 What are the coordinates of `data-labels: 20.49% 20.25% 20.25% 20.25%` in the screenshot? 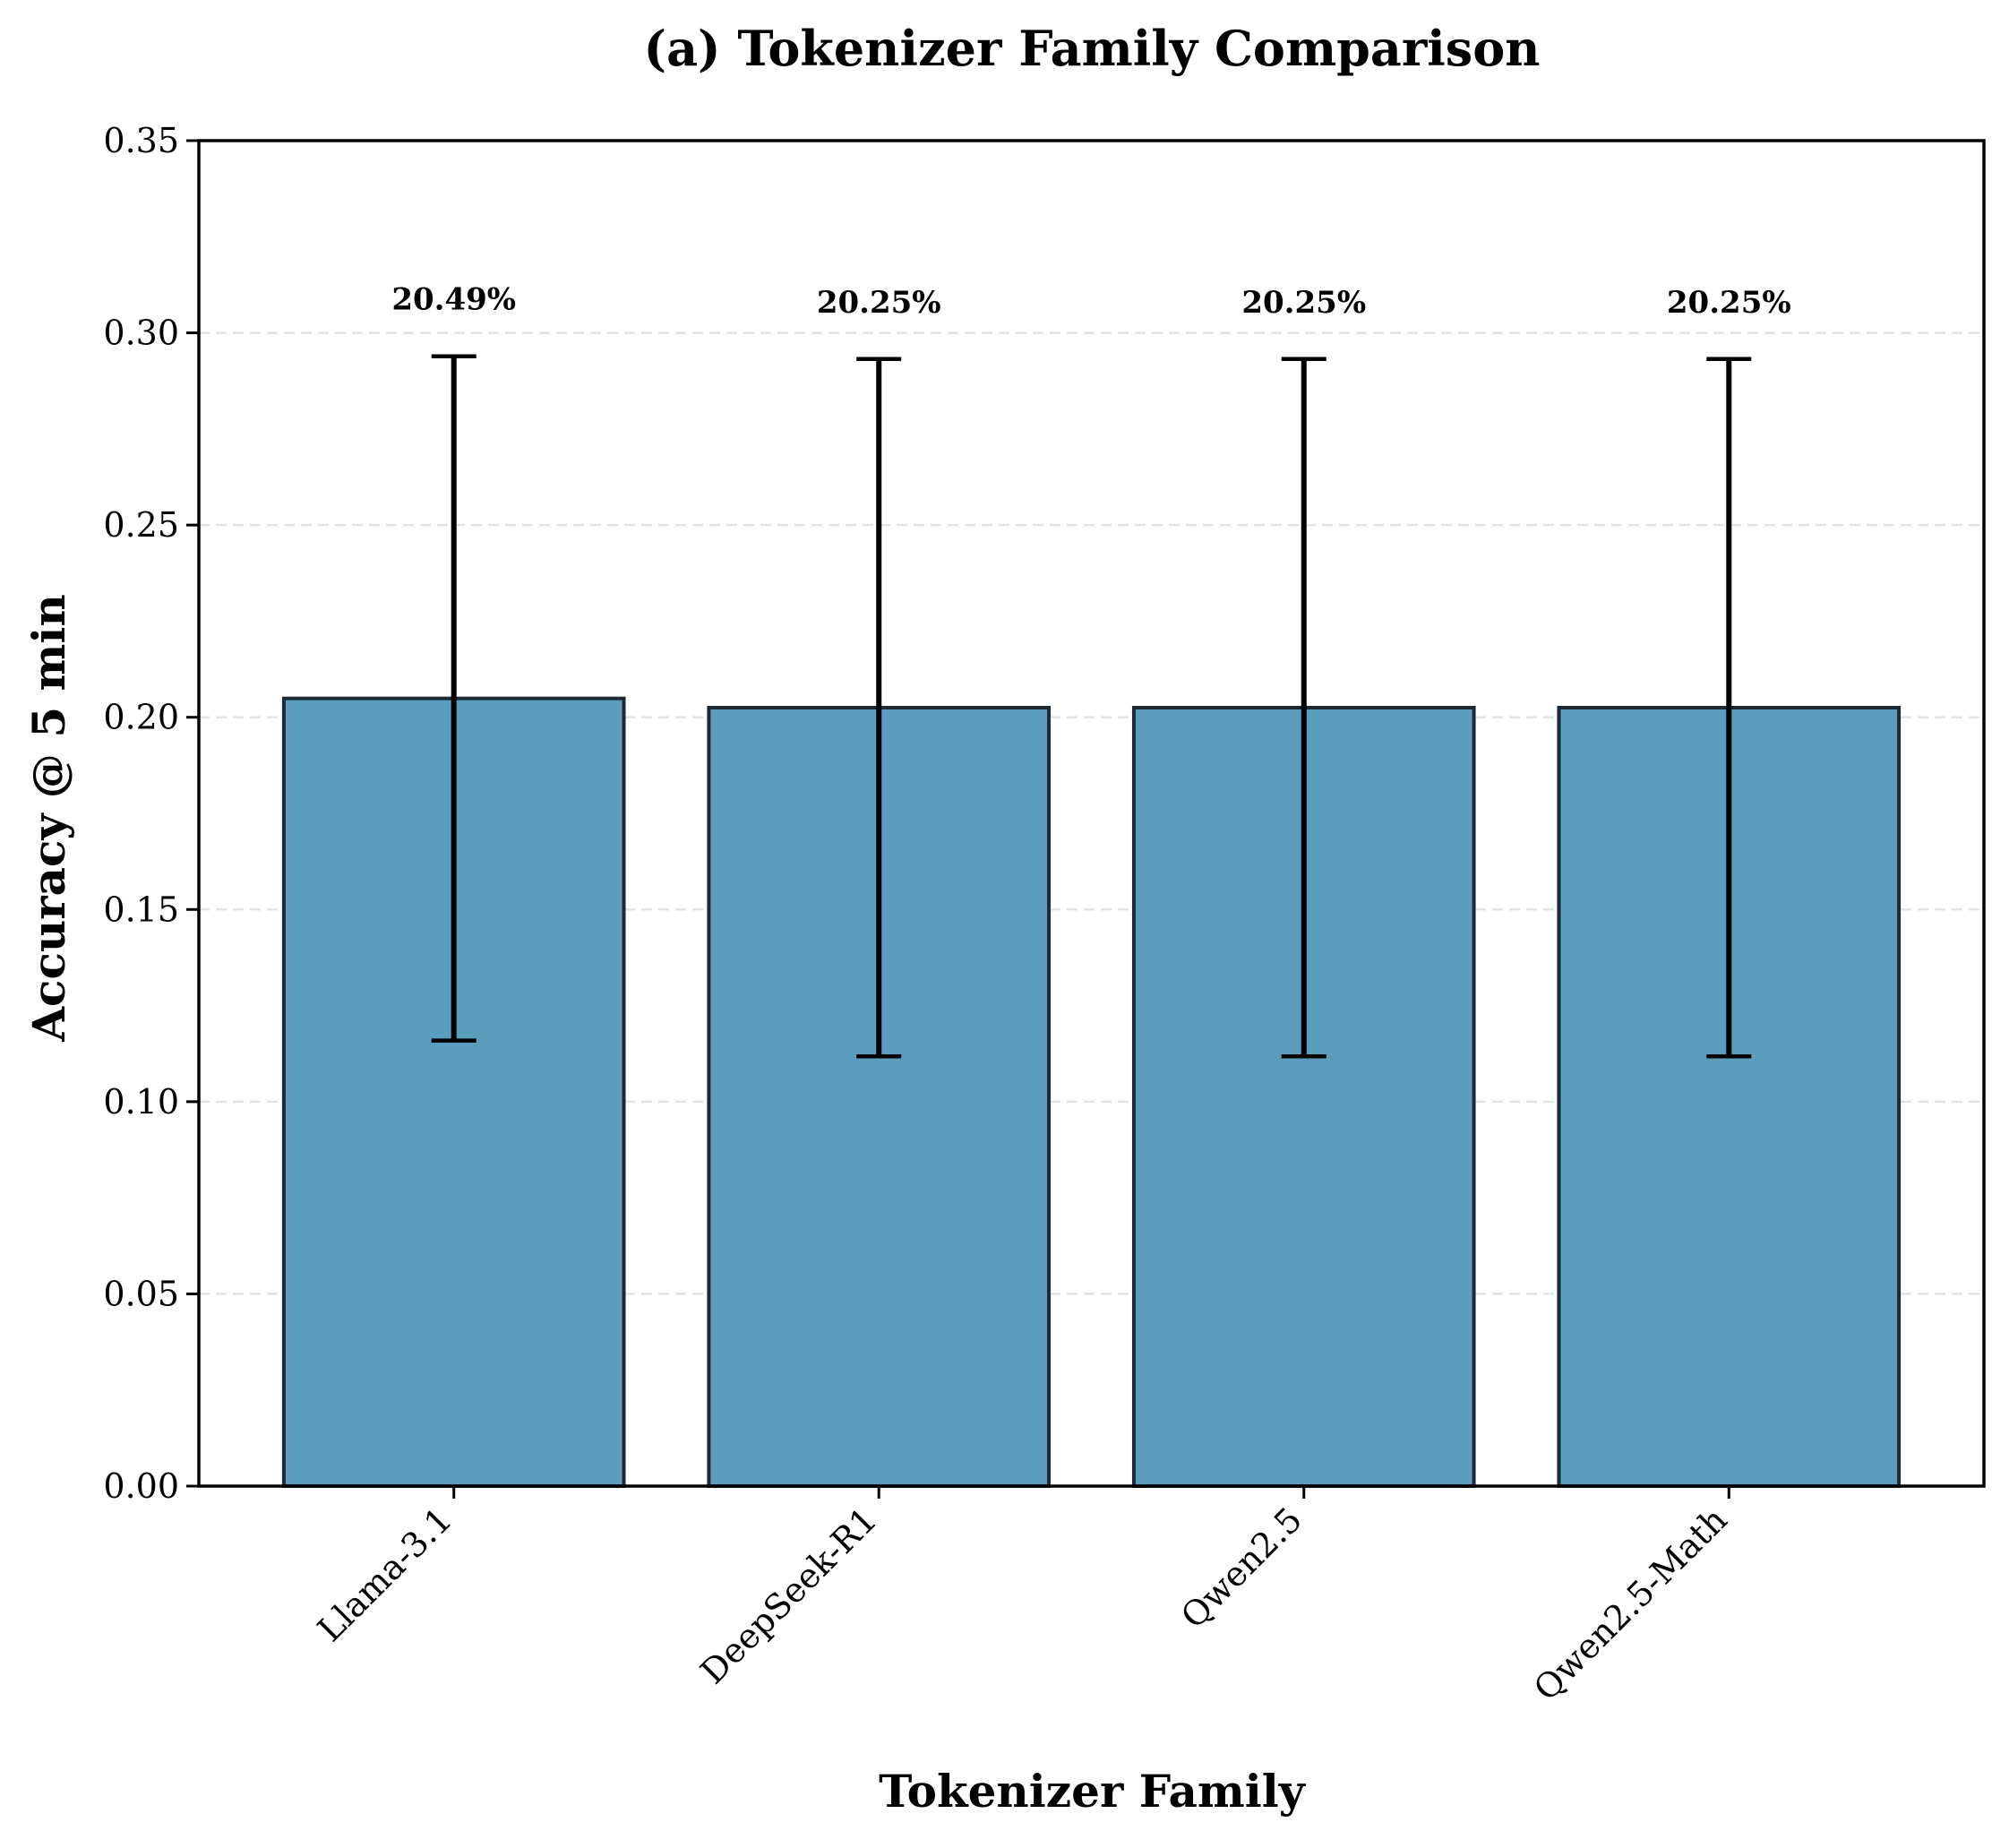 It's located at (1090, 301).